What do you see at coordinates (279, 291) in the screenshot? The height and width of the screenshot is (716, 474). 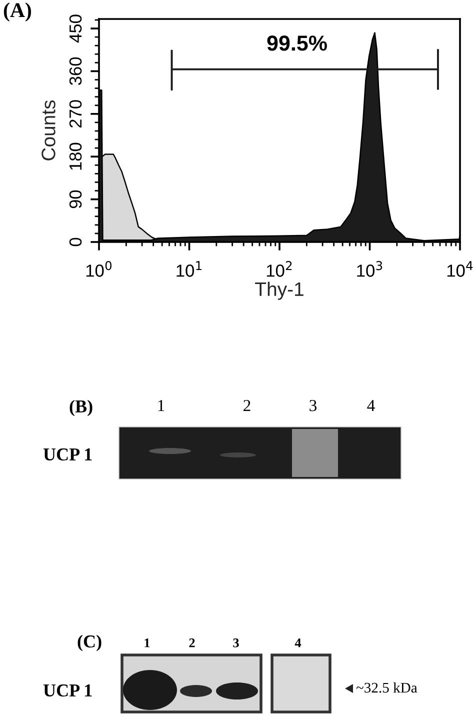 I see `x-axis-title: Thy-1` at bounding box center [279, 291].